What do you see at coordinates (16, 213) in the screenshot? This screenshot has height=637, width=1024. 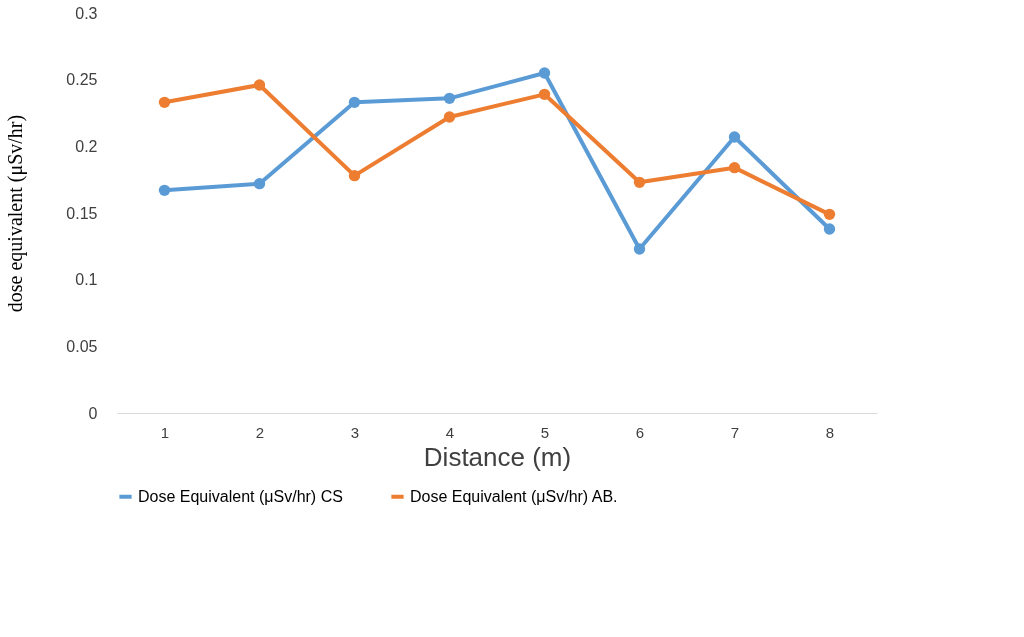 I see `y-axis-title: dose equivalent (μSv/hr)` at bounding box center [16, 213].